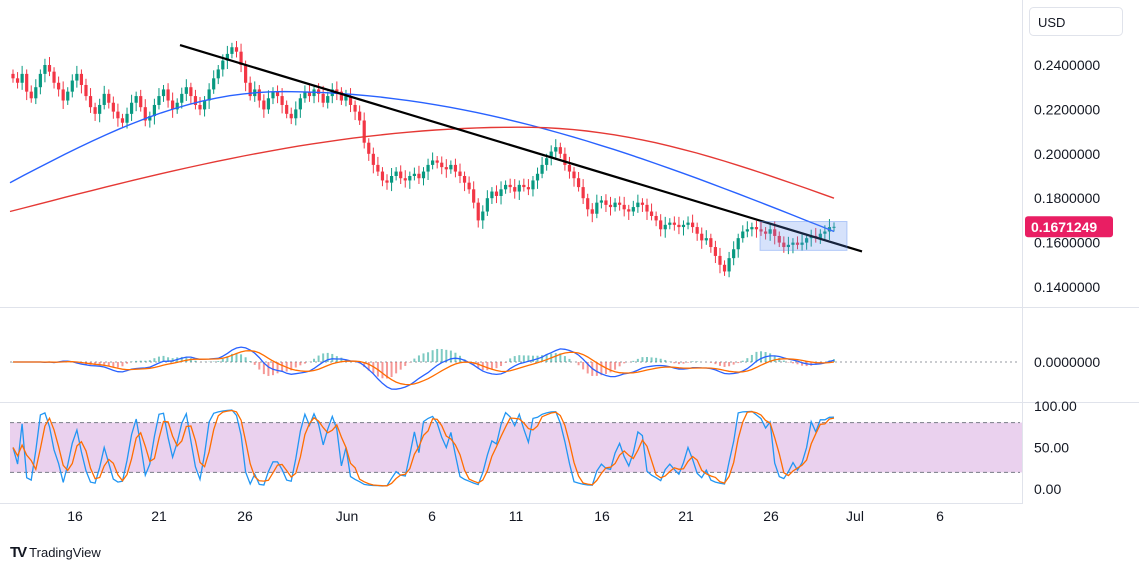 The width and height of the screenshot is (1139, 573). I want to click on currency-button: USD, so click(1076, 21).